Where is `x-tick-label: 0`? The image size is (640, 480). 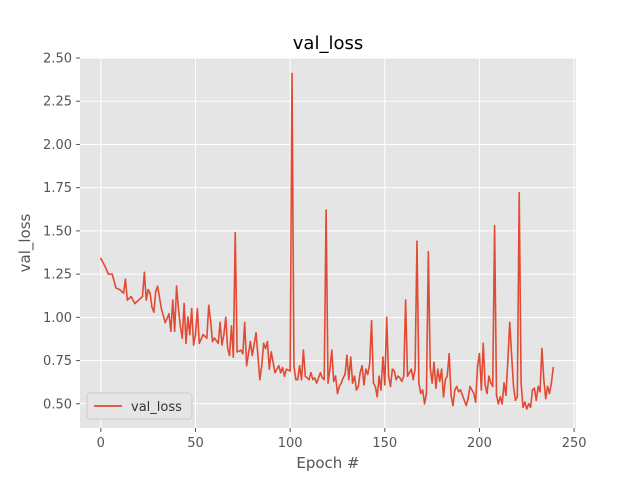
x-tick-label: 0 is located at coordinates (101, 443).